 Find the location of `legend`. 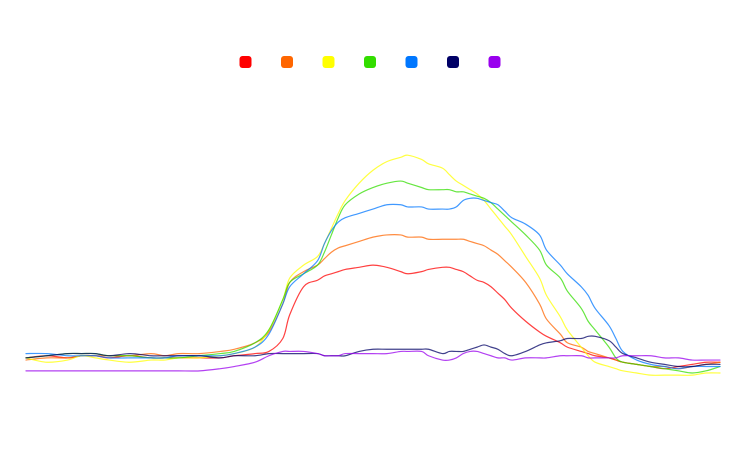

legend is located at coordinates (370, 62).